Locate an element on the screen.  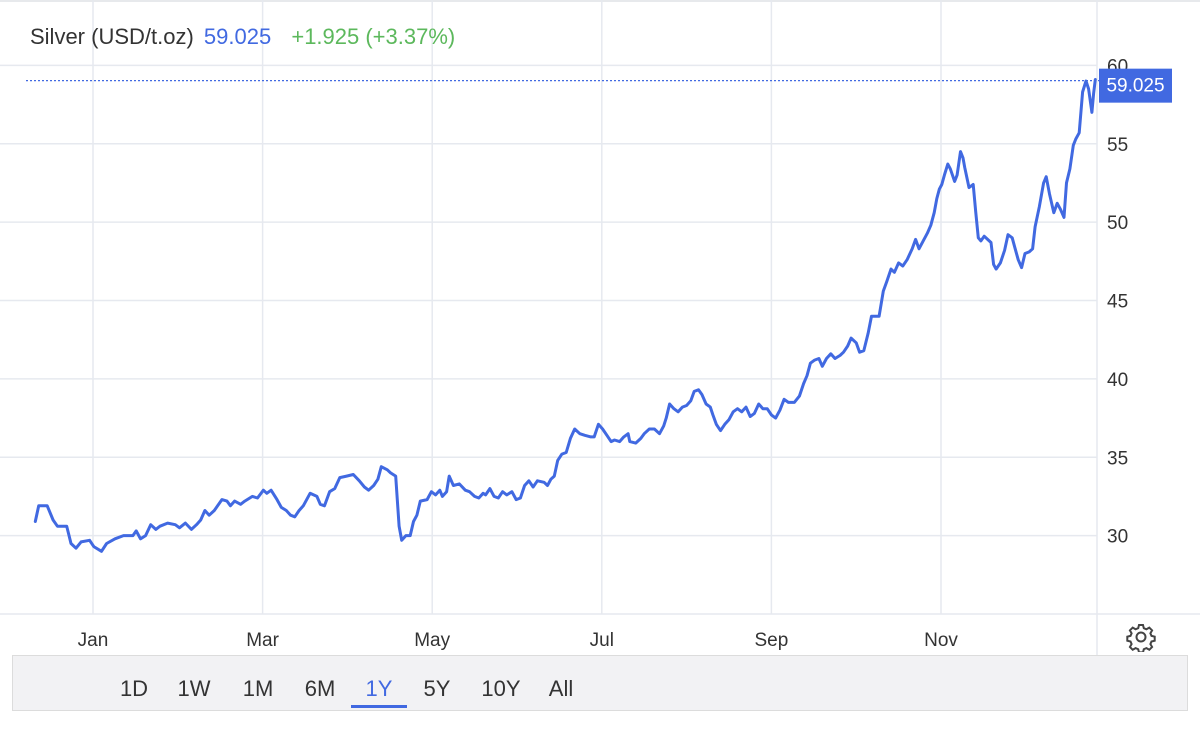
x-tick-label: Jul is located at coordinates (602, 640).